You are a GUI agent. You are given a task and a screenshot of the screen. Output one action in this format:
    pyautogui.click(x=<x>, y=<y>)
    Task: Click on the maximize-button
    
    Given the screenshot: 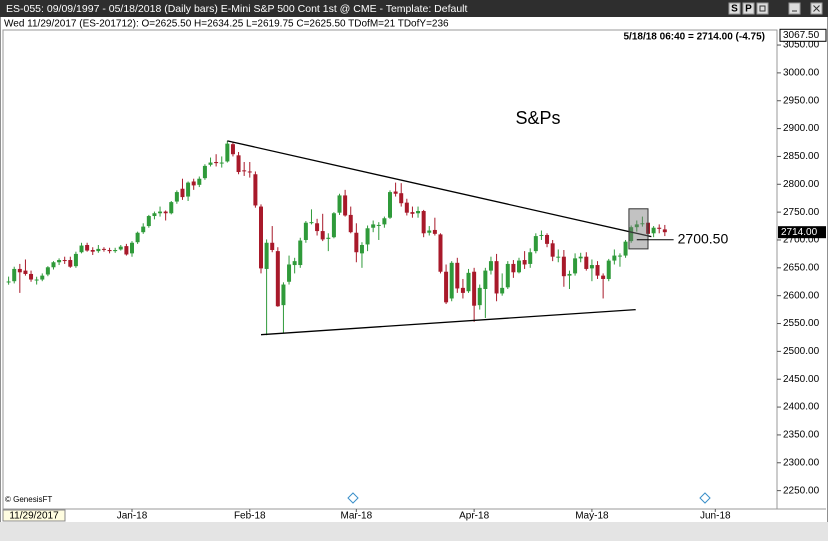 What is the action you would take?
    pyautogui.click(x=762, y=8)
    